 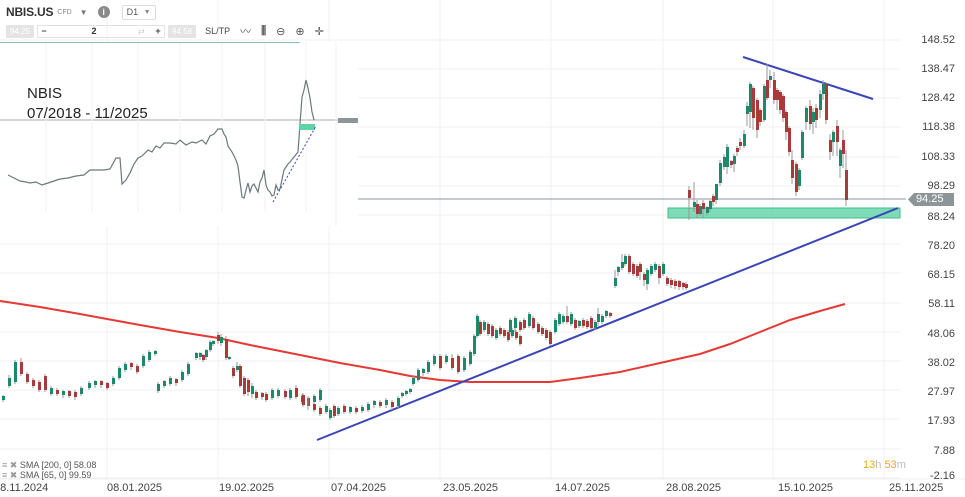 What do you see at coordinates (941, 186) in the screenshot?
I see `price-label: 98.29` at bounding box center [941, 186].